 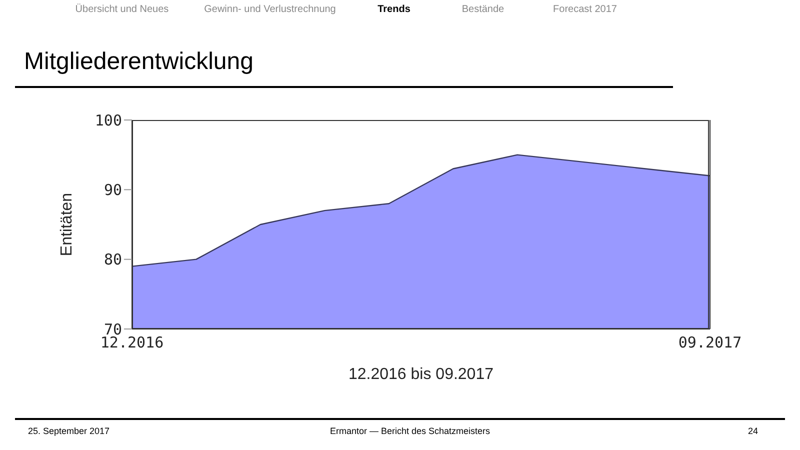 What do you see at coordinates (139, 62) in the screenshot?
I see `chart-title: Mitgliederentwicklung` at bounding box center [139, 62].